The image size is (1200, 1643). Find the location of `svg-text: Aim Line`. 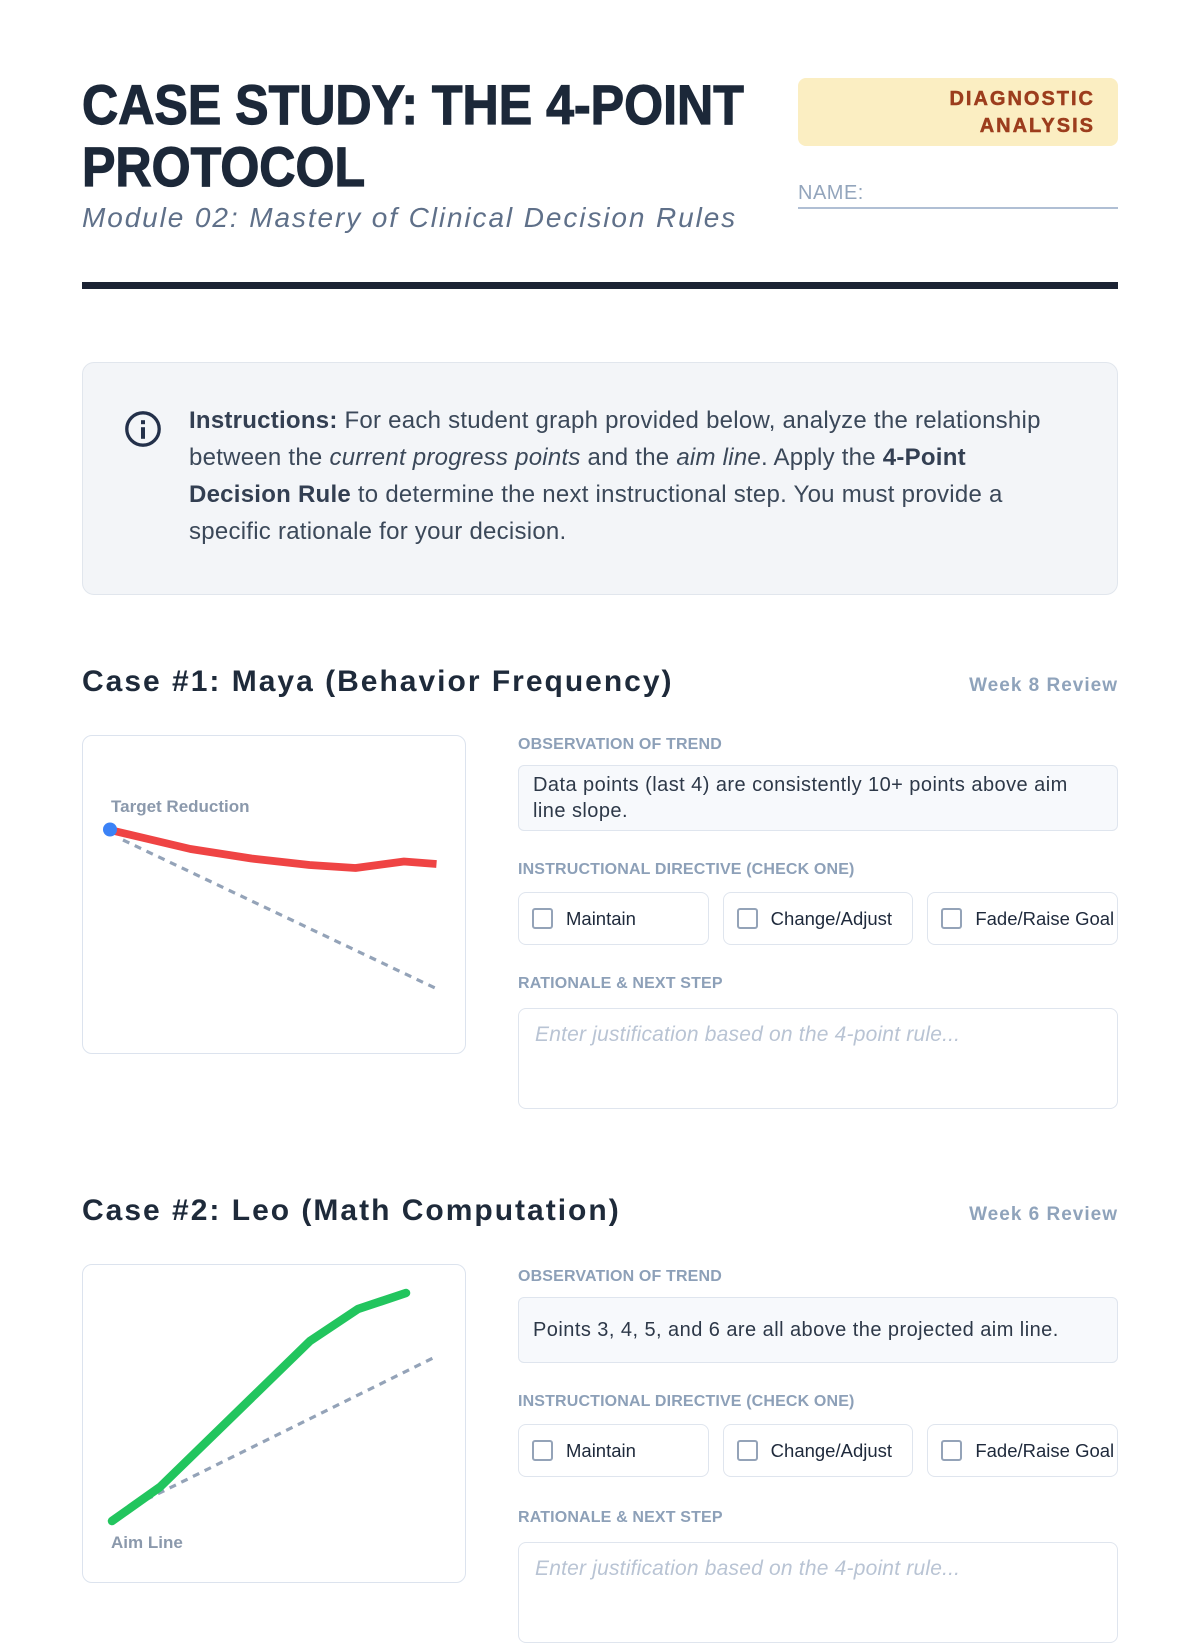

svg-text: Aim Line is located at coordinates (147, 1542).